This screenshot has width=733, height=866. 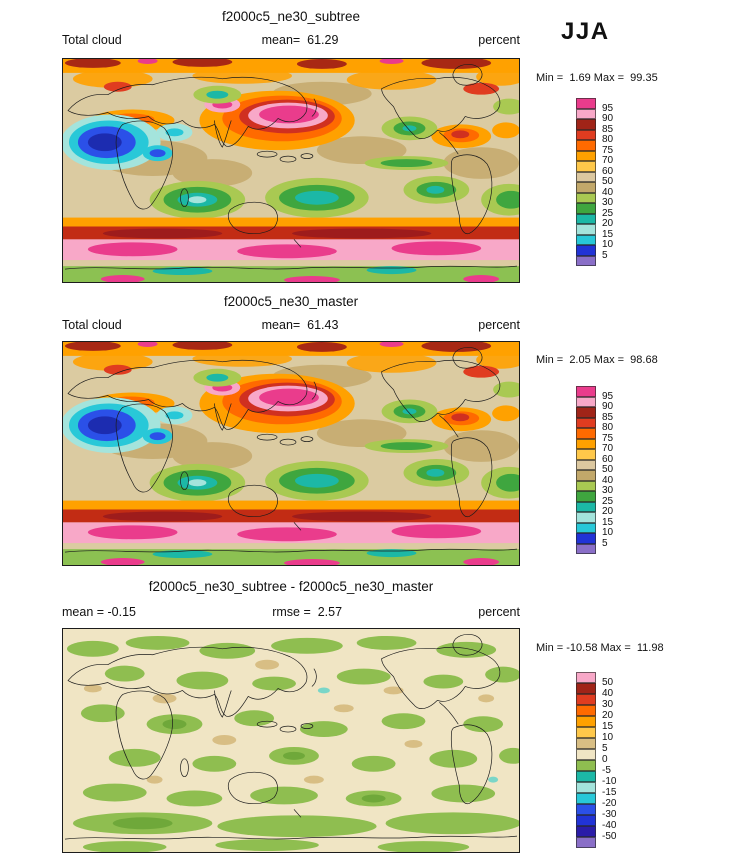 I want to click on colorbar-tick-label: -40, so click(x=609, y=825).